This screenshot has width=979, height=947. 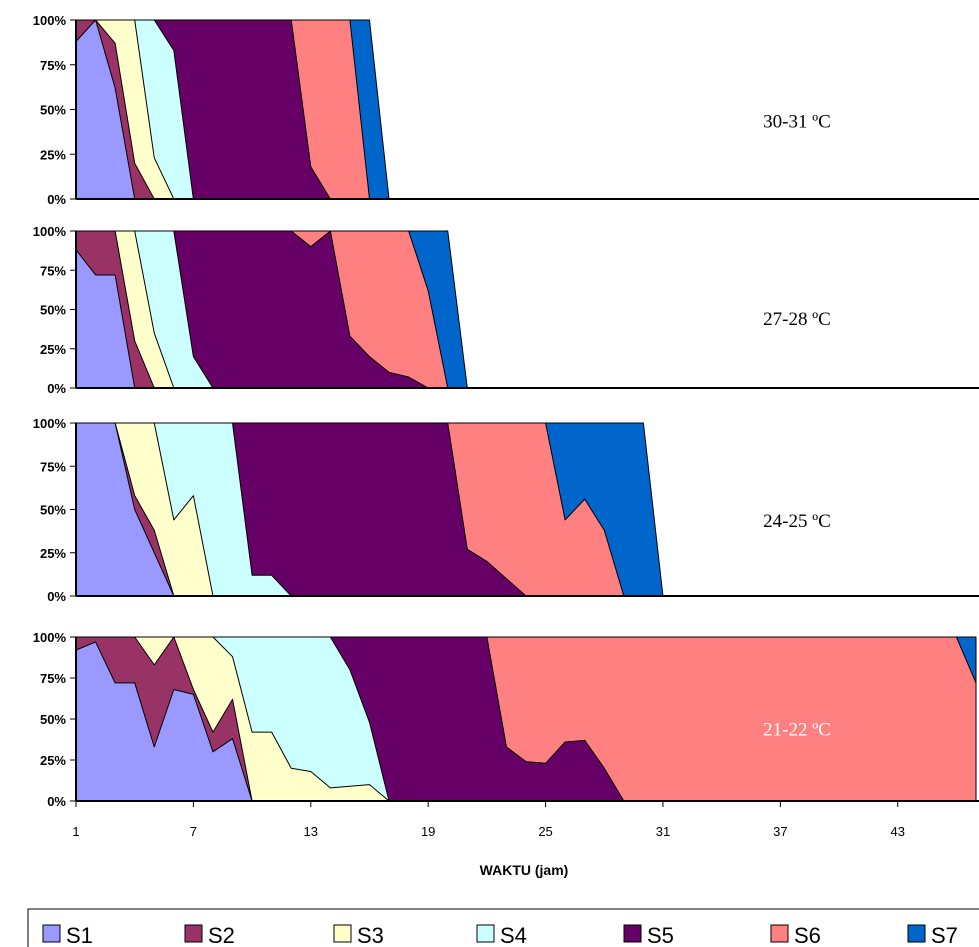 I want to click on legend: S1 S2 S3 S4 S5 S6 S7, so click(x=503, y=927).